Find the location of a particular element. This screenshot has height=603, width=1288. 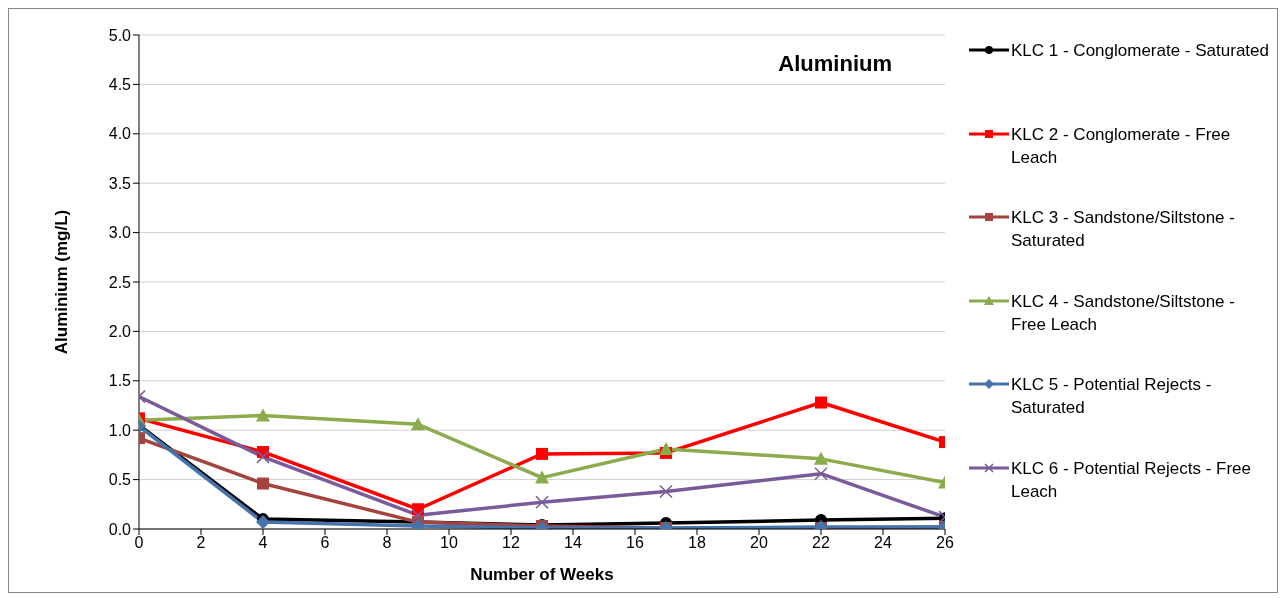

x-tick-label: 10 is located at coordinates (449, 543).